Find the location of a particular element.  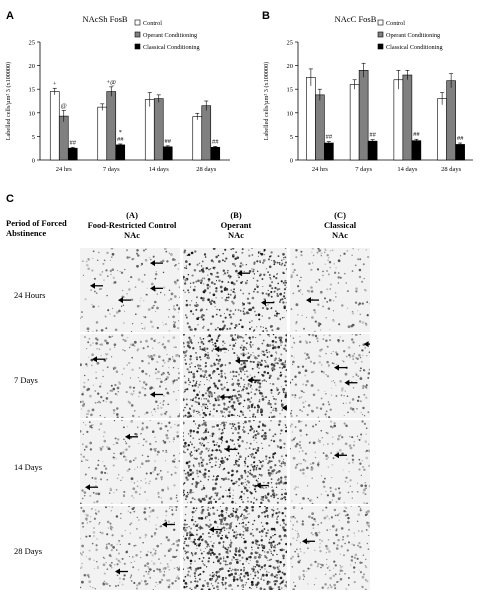

arrow-left-icon is located at coordinates (340, 455).